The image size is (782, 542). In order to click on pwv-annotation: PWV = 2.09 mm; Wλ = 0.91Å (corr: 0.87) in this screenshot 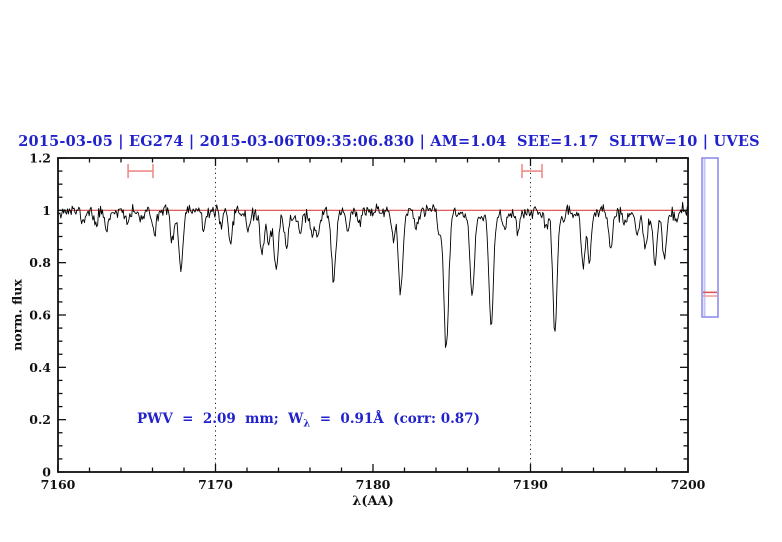, I will do `click(308, 420)`.